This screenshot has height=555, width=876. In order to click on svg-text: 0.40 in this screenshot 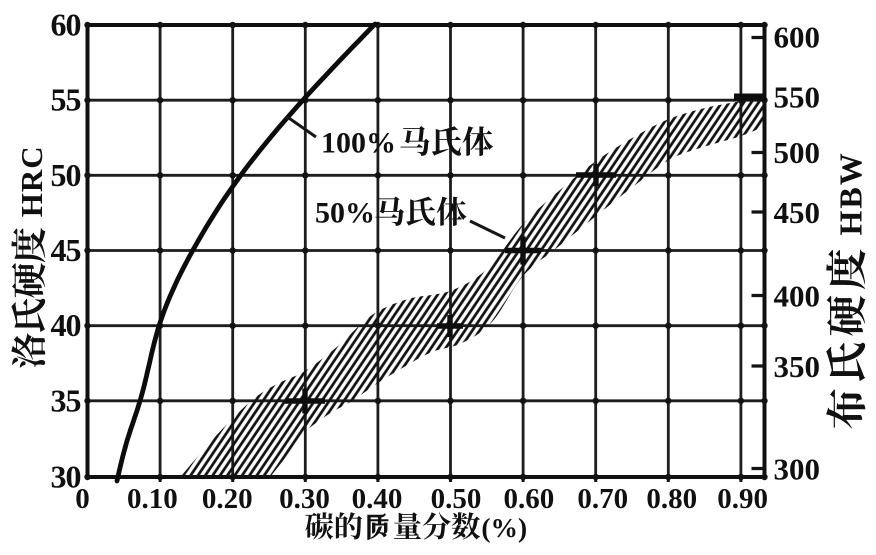, I will do `click(377, 499)`.